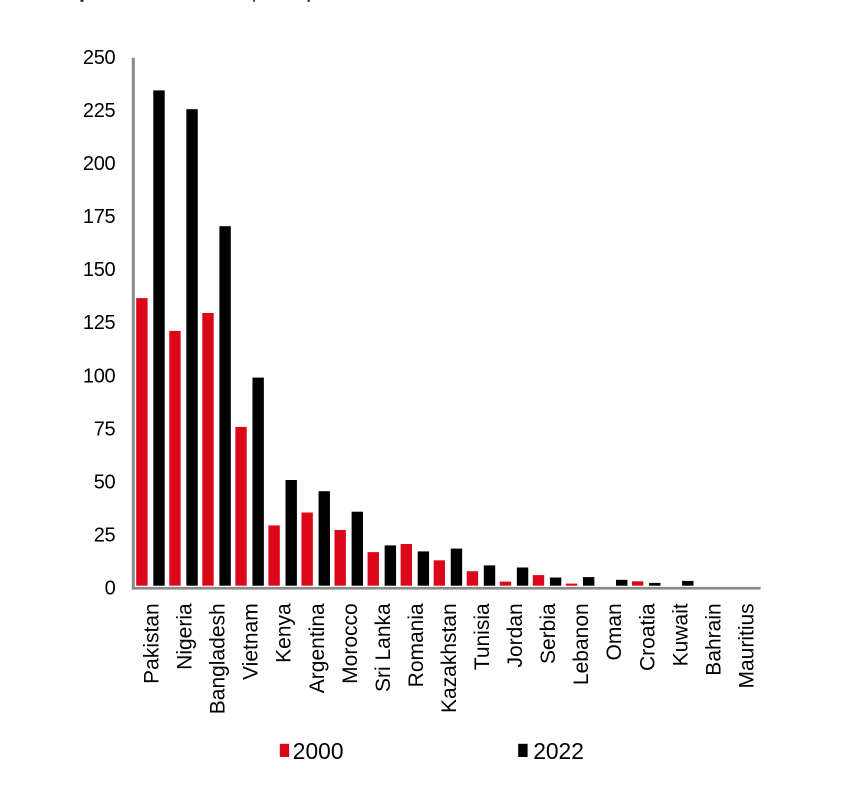 The height and width of the screenshot is (801, 867). I want to click on svg-text: Nigeria, so click(185, 636).